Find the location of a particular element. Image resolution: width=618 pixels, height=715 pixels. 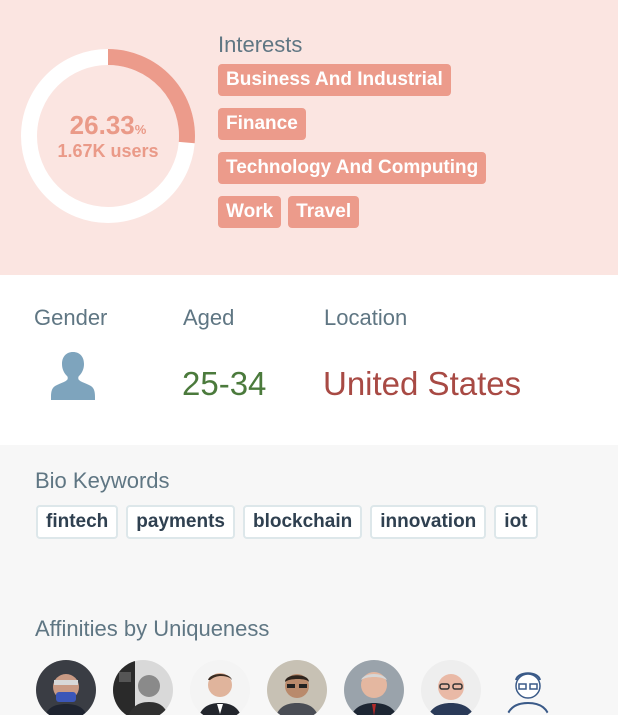

keyword-chip: payments is located at coordinates (180, 522).